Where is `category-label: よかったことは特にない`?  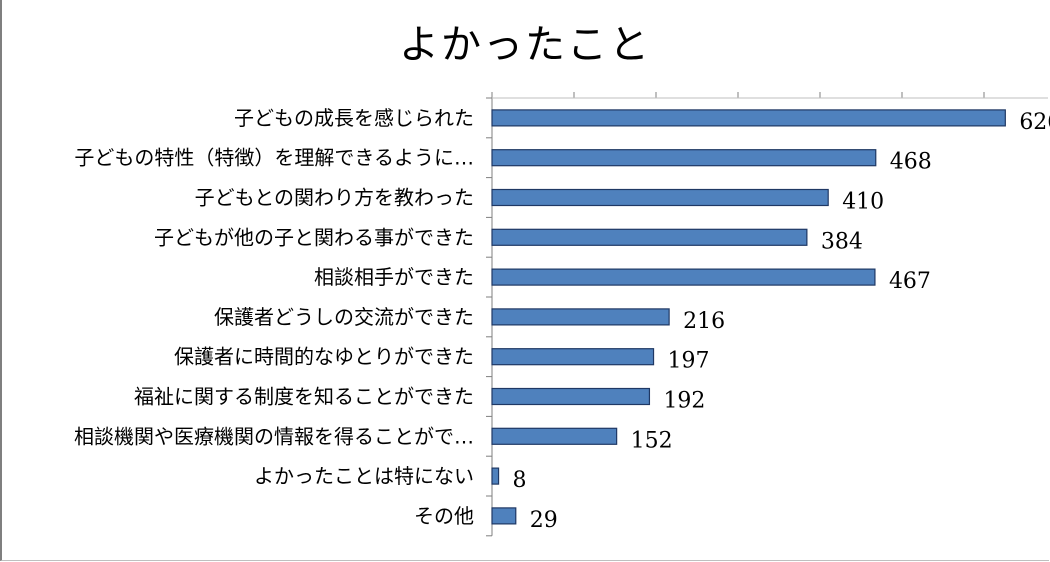 category-label: よかったことは特にない is located at coordinates (364, 476).